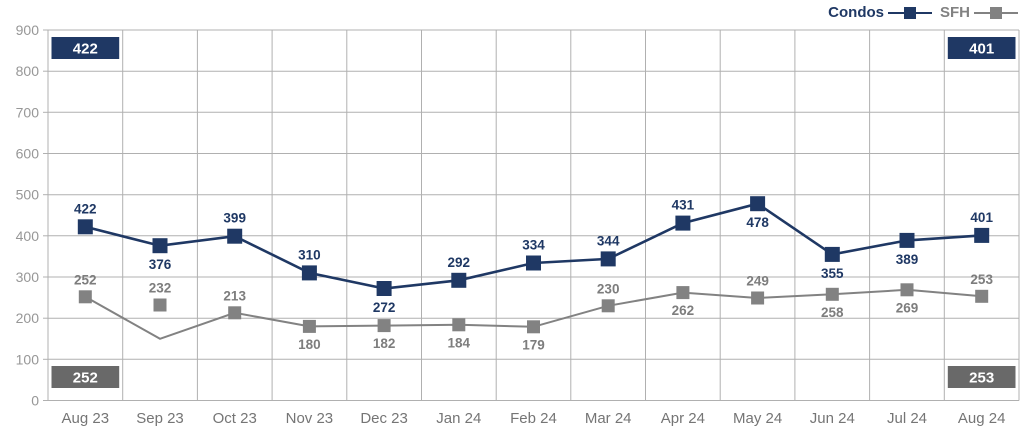 Image resolution: width=1024 pixels, height=431 pixels. What do you see at coordinates (28, 236) in the screenshot?
I see `y-tick-label: 400` at bounding box center [28, 236].